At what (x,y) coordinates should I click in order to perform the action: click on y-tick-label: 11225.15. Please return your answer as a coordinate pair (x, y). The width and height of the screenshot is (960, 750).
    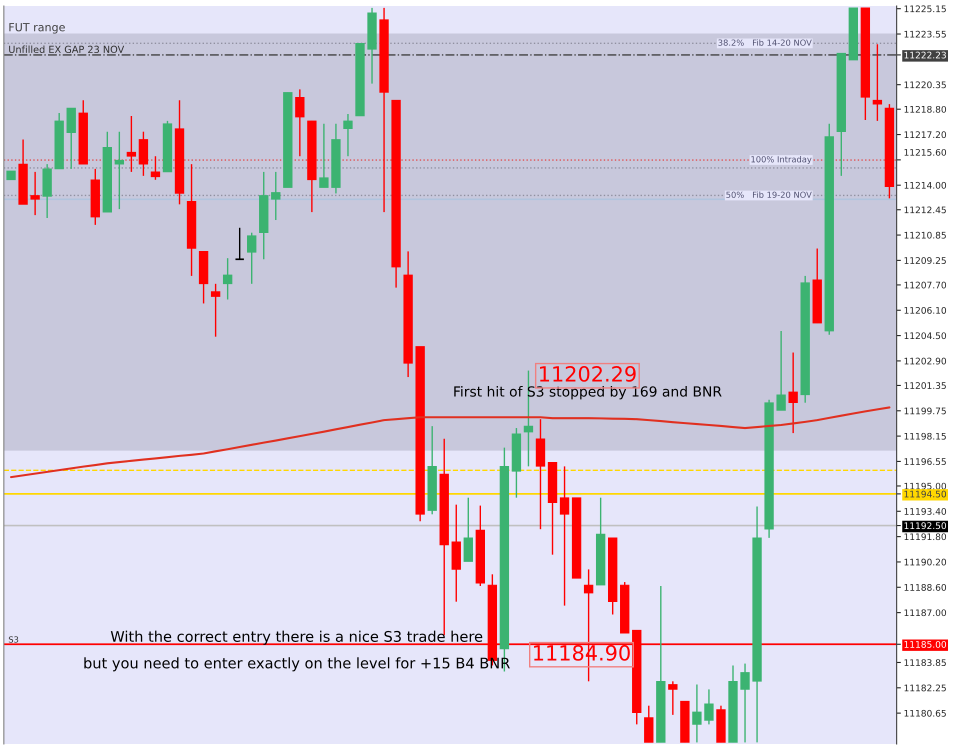
    Looking at the image, I should click on (925, 8).